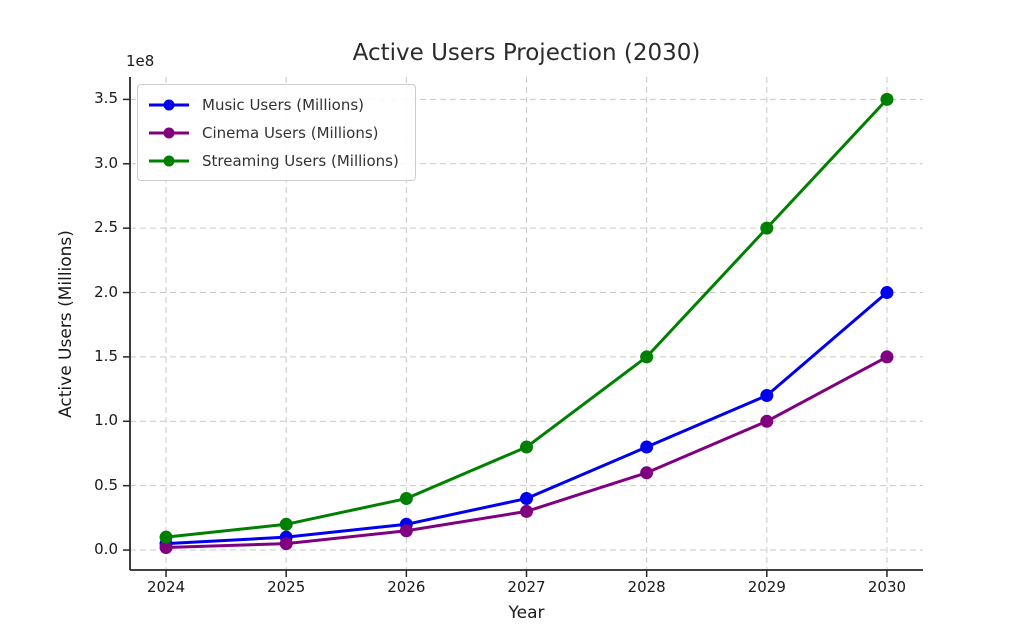 This screenshot has width=1024, height=640. What do you see at coordinates (526, 53) in the screenshot?
I see `chart-title: Active Users Projection (2030)` at bounding box center [526, 53].